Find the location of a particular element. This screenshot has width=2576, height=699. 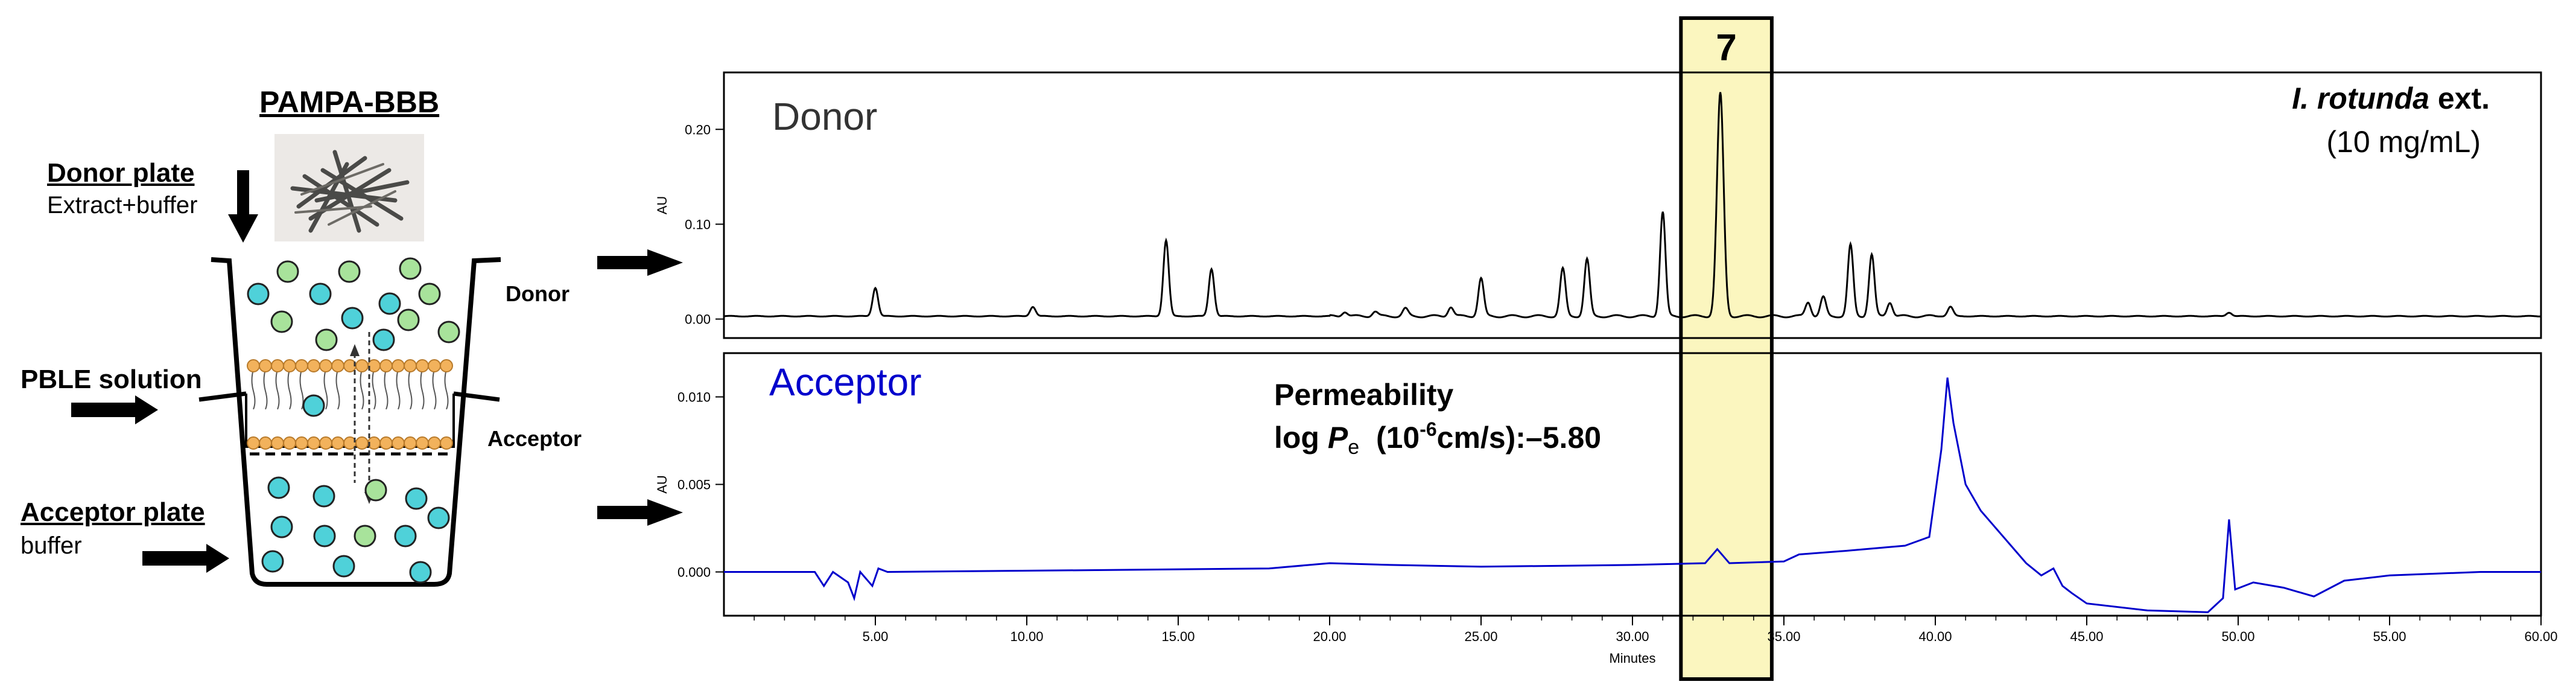

x-axis-label: Minutes is located at coordinates (1632, 658).